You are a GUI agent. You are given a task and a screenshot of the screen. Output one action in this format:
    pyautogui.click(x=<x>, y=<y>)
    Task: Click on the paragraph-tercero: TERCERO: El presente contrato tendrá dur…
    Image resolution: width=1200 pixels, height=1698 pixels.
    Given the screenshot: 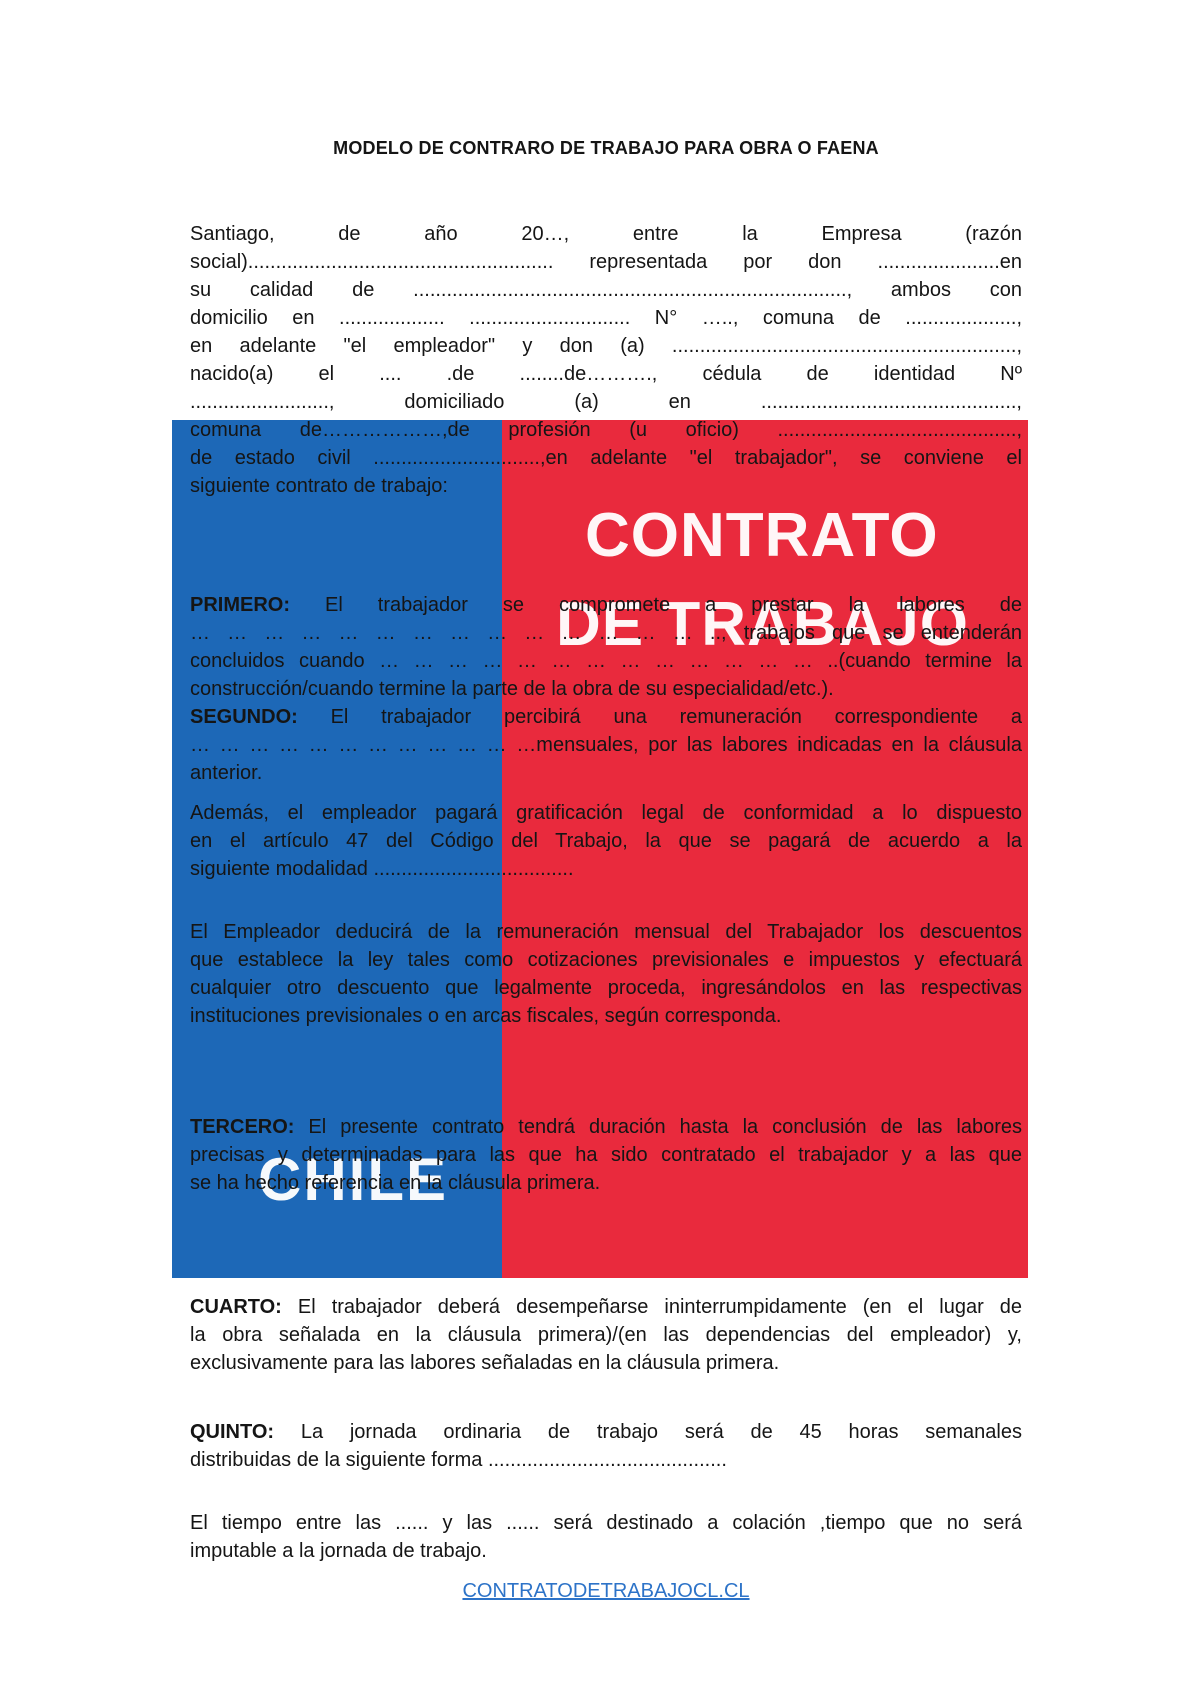 What is the action you would take?
    pyautogui.click(x=606, y=1155)
    